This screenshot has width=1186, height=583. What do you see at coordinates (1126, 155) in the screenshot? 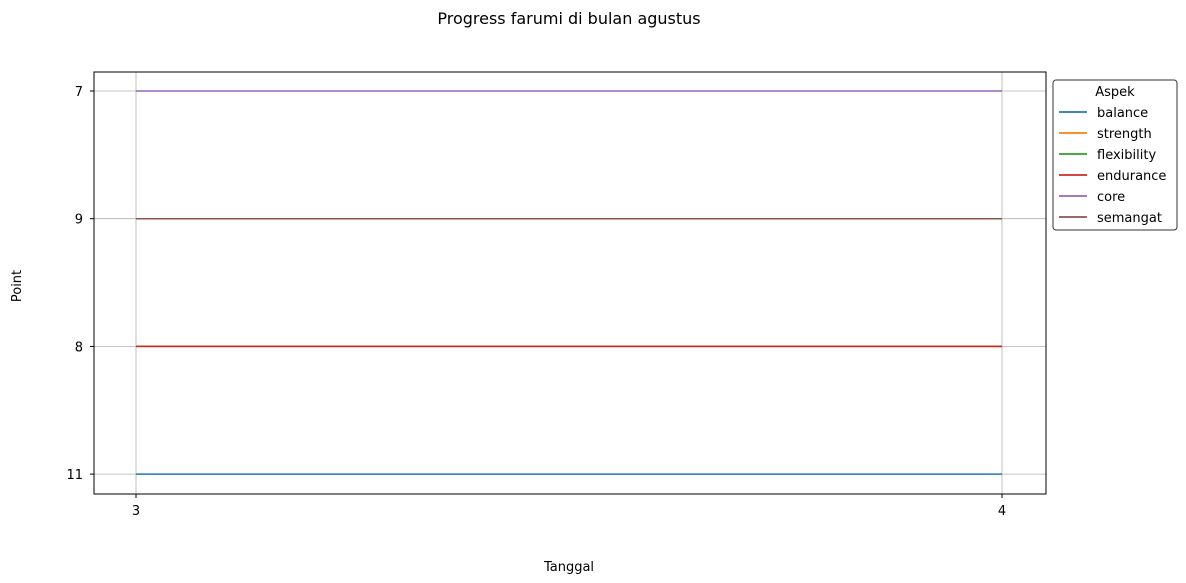
I see `legend-label-flexibility: flexibility` at bounding box center [1126, 155].